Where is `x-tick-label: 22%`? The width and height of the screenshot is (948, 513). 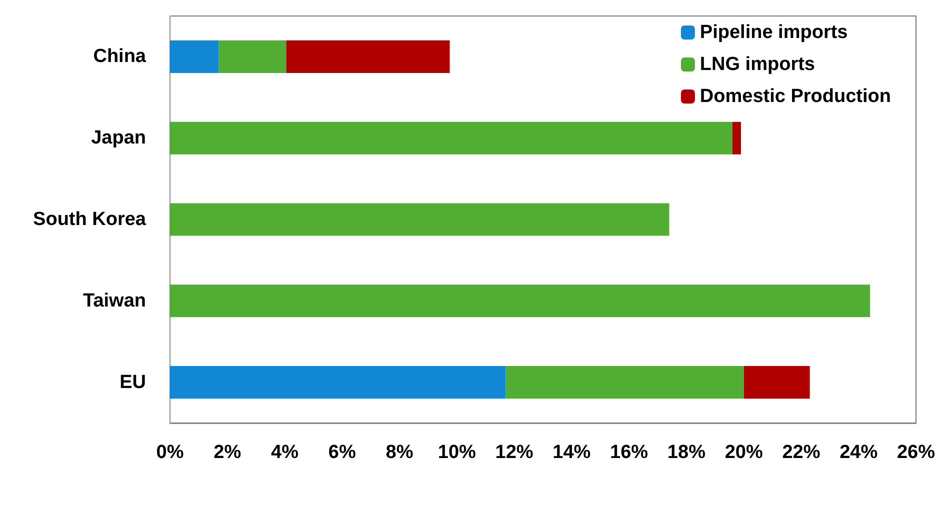 x-tick-label: 22% is located at coordinates (801, 452).